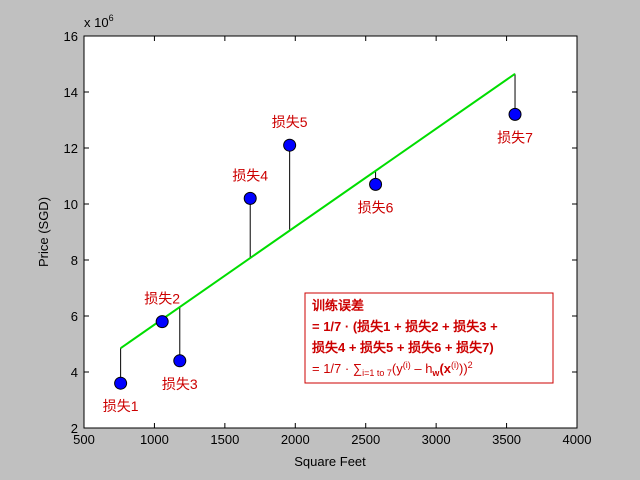  What do you see at coordinates (180, 384) in the screenshot?
I see `loss-label: 损失3` at bounding box center [180, 384].